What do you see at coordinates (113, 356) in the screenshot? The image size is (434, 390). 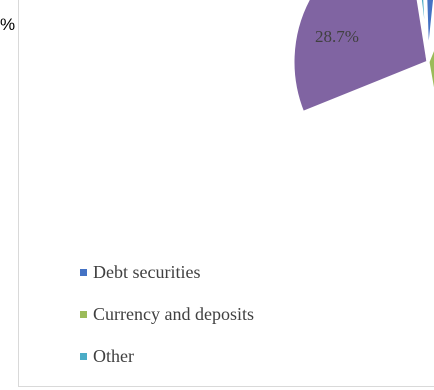 I see `legend-label-other: Other` at bounding box center [113, 356].